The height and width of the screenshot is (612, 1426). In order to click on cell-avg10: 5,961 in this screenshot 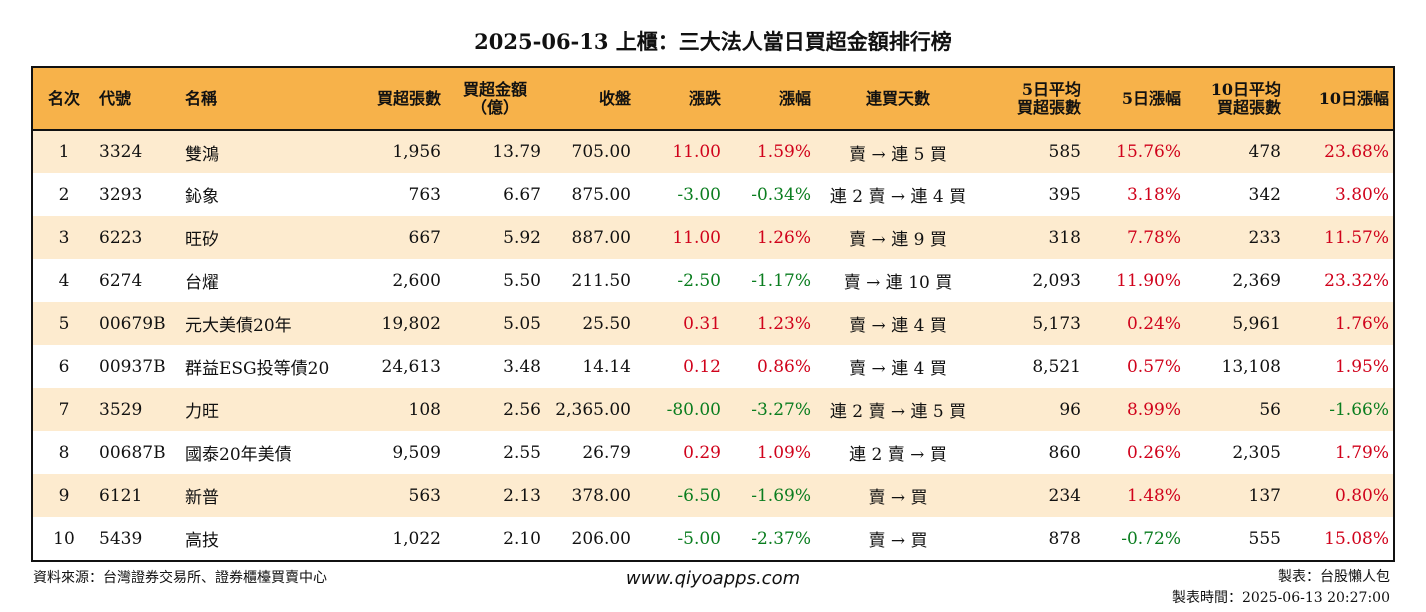, I will do `click(1256, 323)`.